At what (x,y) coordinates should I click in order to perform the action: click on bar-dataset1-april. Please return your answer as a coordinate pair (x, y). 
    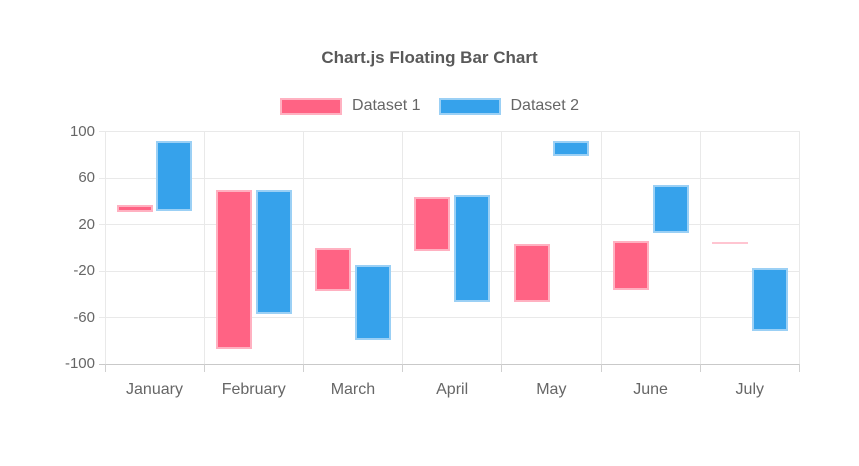
    Looking at the image, I should click on (432, 224).